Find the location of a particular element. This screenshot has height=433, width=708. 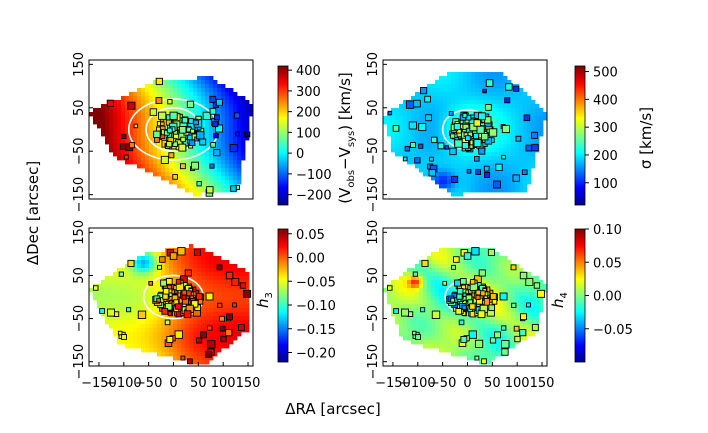

h4-tracer-square is located at coordinates (464, 307).